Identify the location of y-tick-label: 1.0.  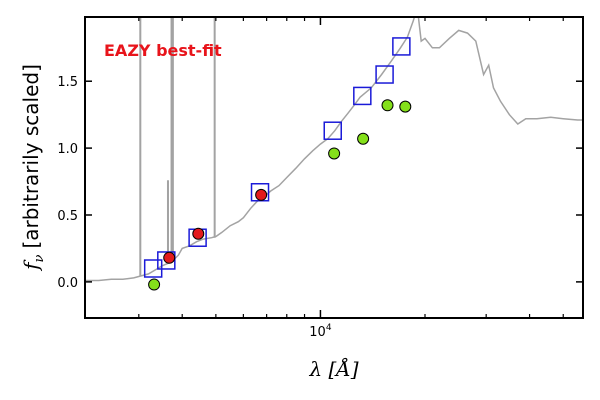
(67, 149).